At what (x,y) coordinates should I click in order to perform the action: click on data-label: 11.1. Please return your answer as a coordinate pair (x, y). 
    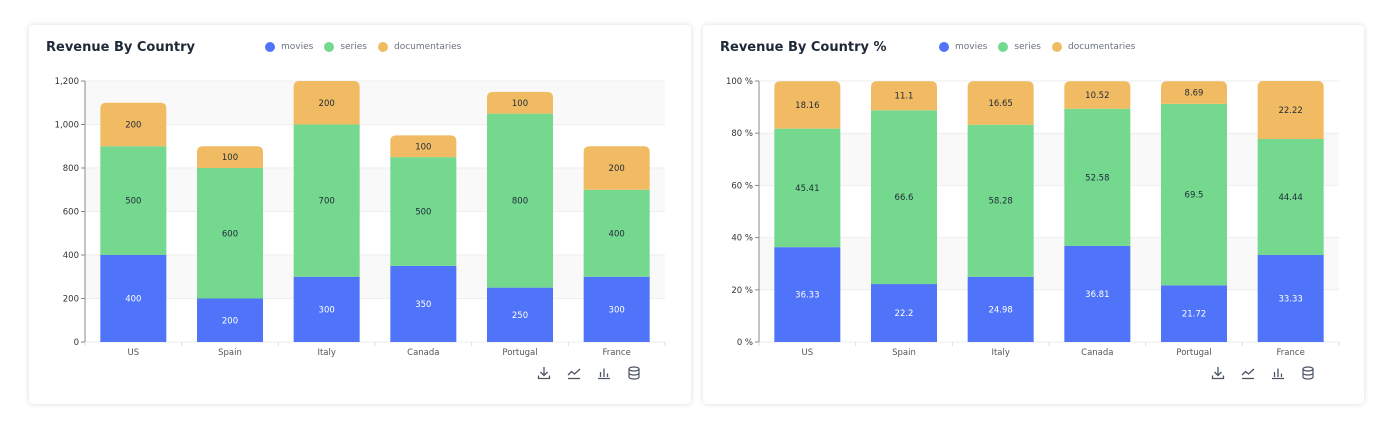
    Looking at the image, I should click on (904, 97).